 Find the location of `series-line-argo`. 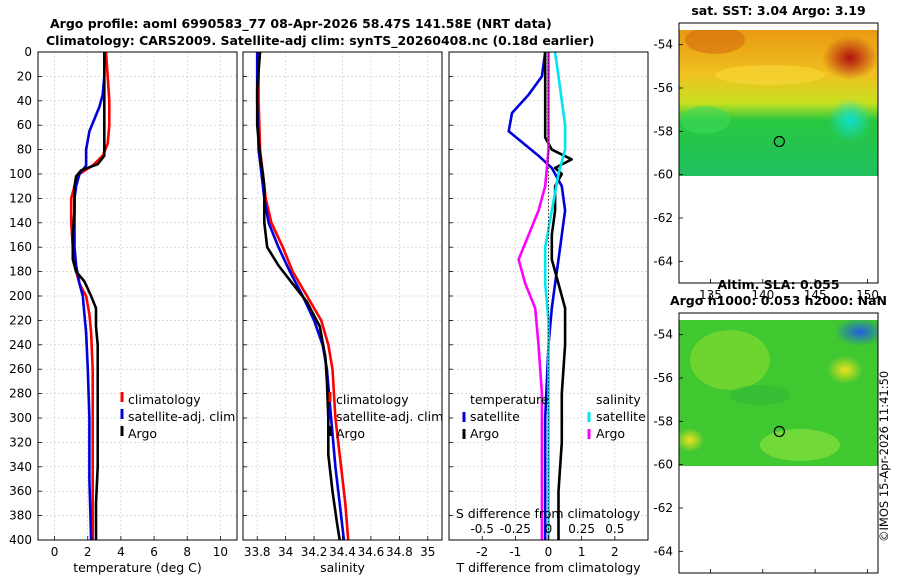

series-line-argo is located at coordinates (88, 296).